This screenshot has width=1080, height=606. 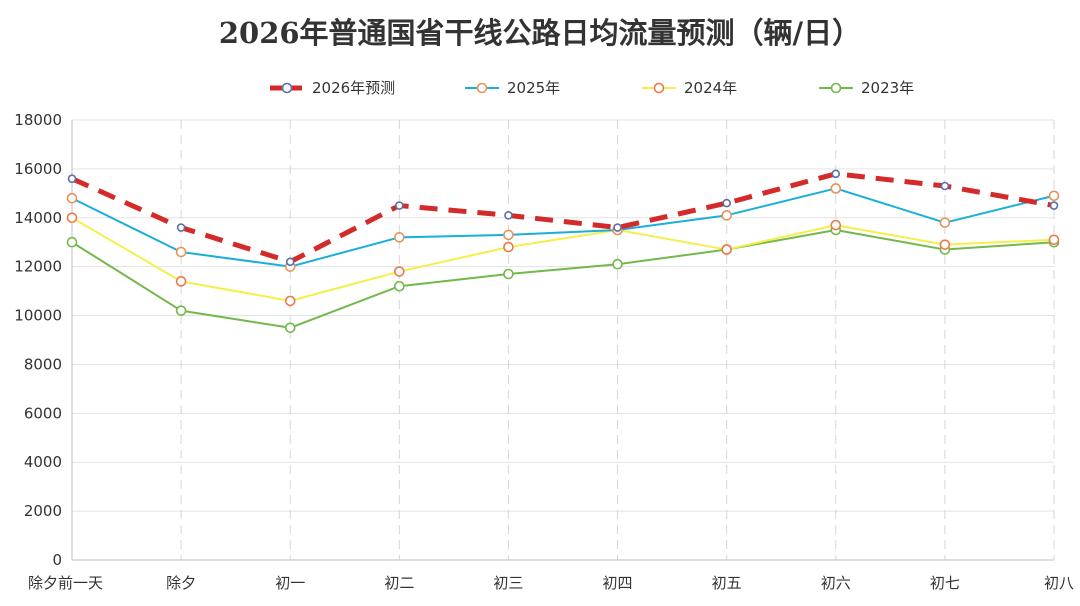 I want to click on chart-title: 2026年普通国省干线公路日均流量预测（辆/日）, so click(x=540, y=33).